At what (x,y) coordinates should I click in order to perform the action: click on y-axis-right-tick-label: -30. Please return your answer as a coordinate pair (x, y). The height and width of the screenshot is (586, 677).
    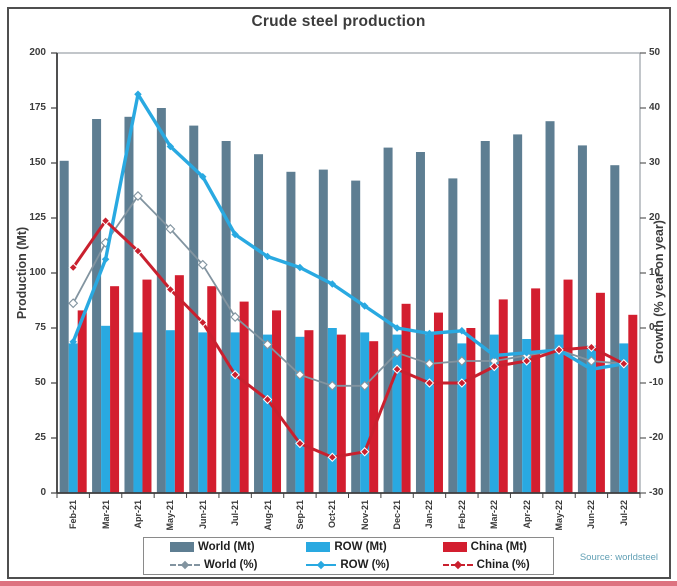
    Looking at the image, I should click on (656, 492).